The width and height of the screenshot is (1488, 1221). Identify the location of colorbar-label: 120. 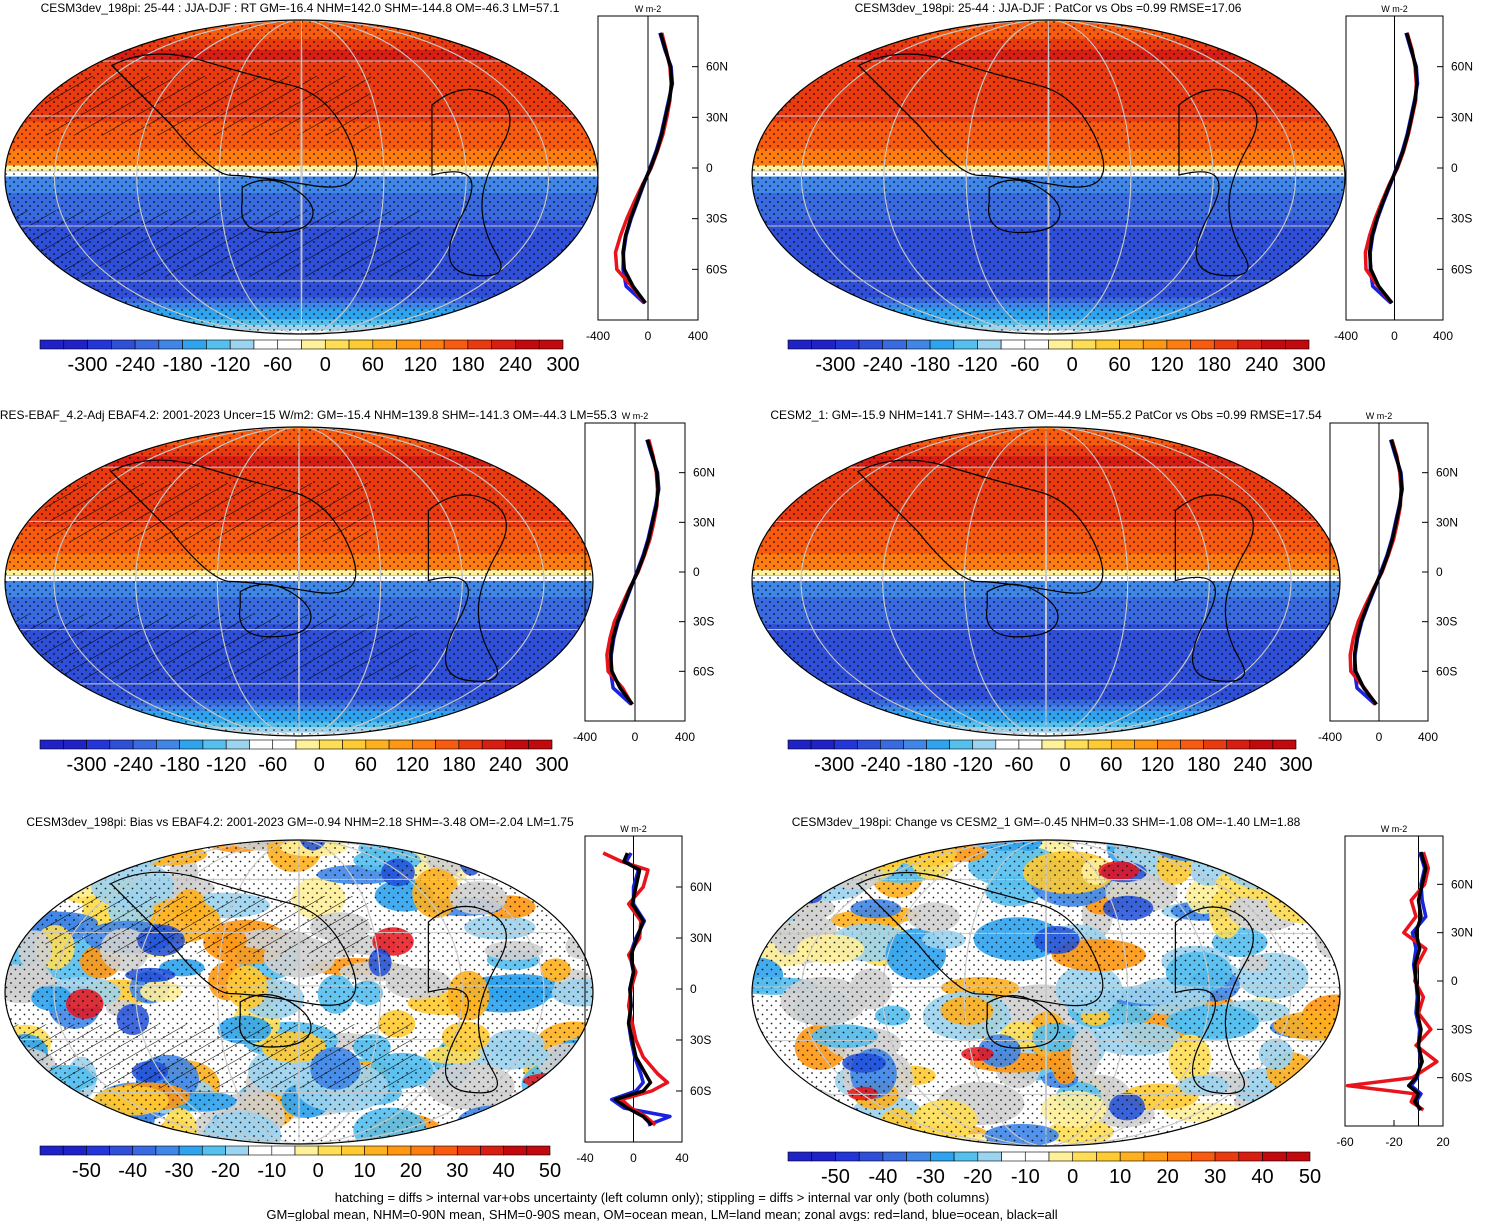
(1157, 765).